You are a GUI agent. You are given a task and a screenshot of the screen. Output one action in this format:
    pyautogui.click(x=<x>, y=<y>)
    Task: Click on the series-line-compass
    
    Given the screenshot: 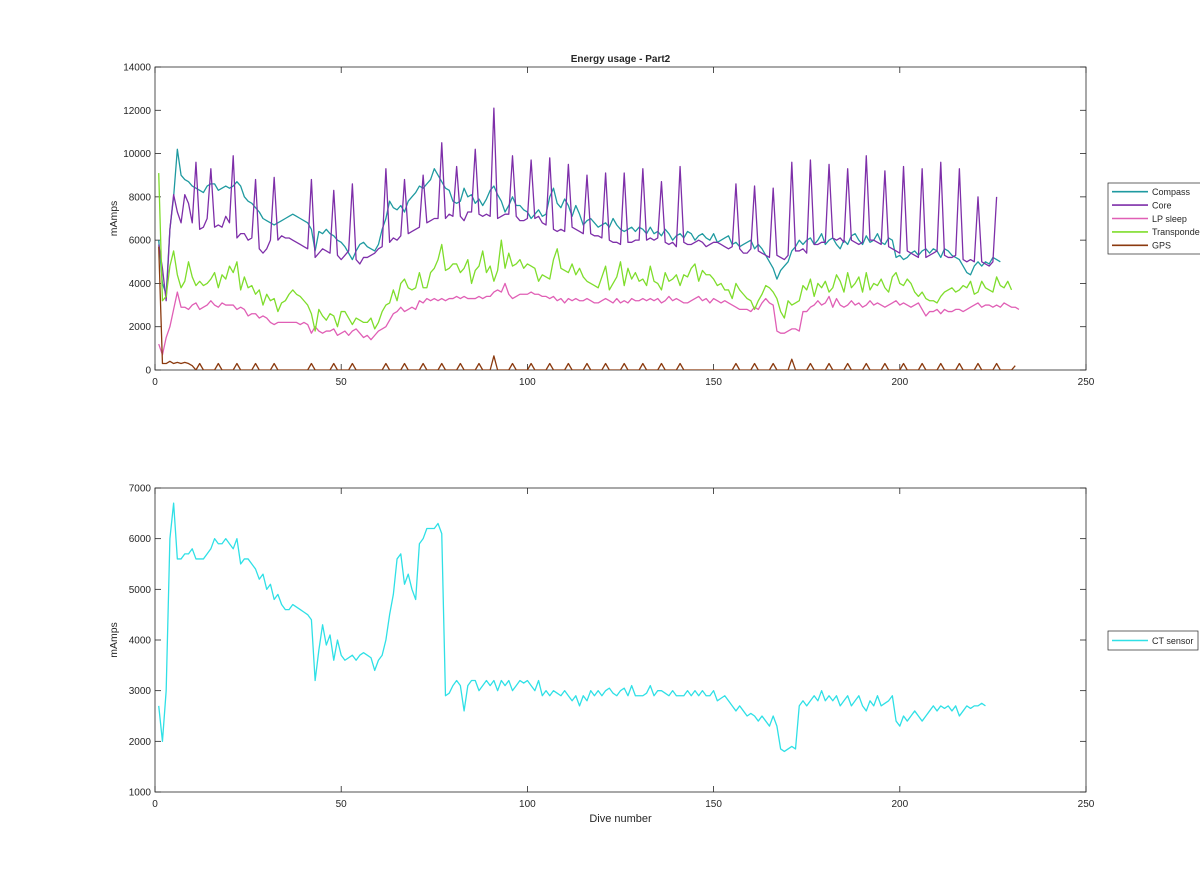 What is the action you would take?
    pyautogui.click(x=579, y=221)
    